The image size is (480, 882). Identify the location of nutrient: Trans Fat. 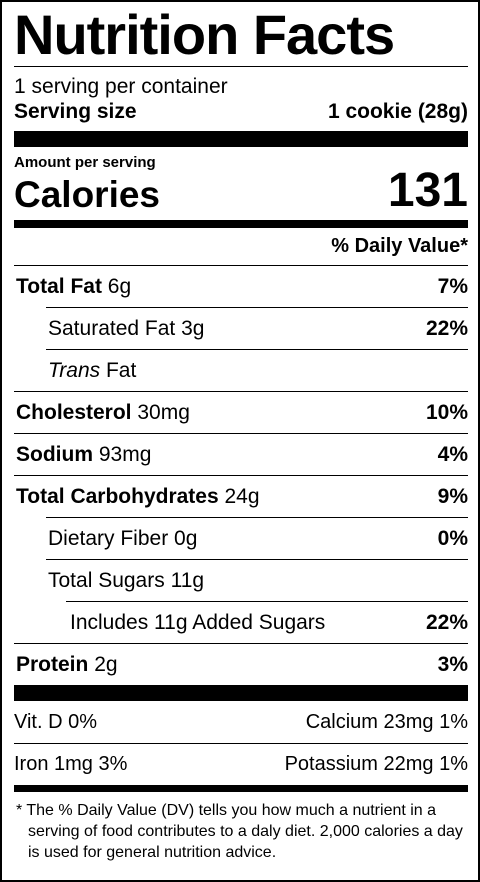
(92, 371).